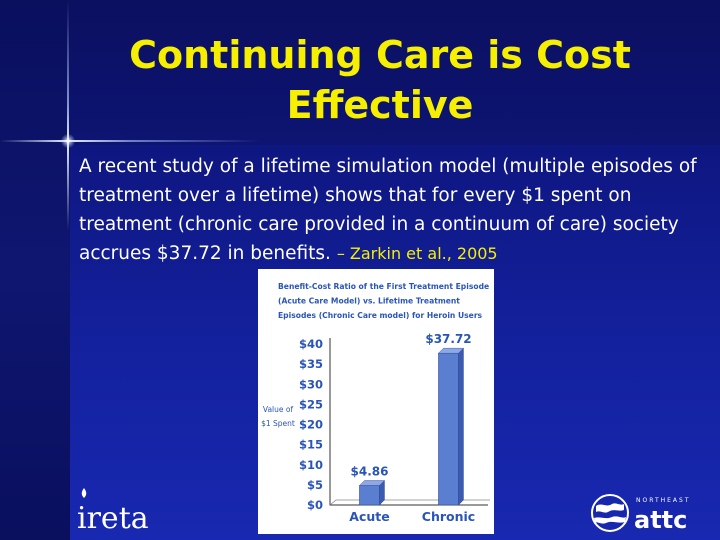 Image resolution: width=720 pixels, height=540 pixels. Describe the element at coordinates (130, 141) in the screenshot. I see `lens-flare-horizontal` at that location.